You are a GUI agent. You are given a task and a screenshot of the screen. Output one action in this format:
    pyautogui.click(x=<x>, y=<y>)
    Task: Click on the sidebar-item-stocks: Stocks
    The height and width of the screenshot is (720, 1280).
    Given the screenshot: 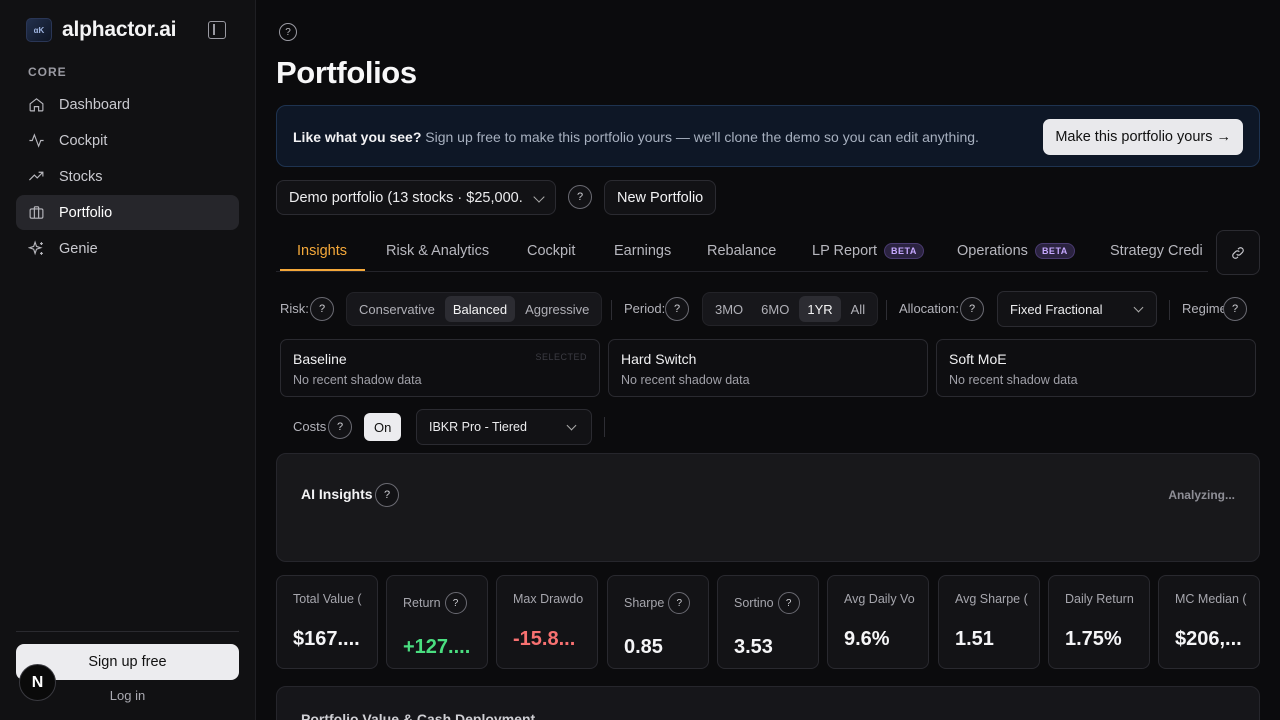 What is the action you would take?
    pyautogui.click(x=127, y=176)
    